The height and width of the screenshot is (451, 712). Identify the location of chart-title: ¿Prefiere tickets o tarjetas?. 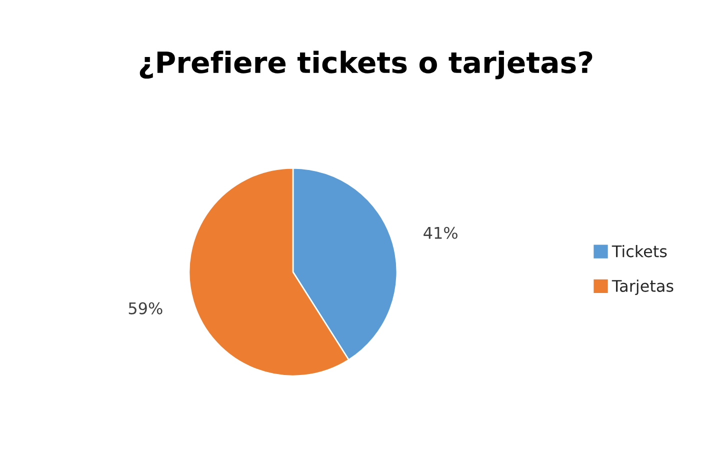
(366, 65).